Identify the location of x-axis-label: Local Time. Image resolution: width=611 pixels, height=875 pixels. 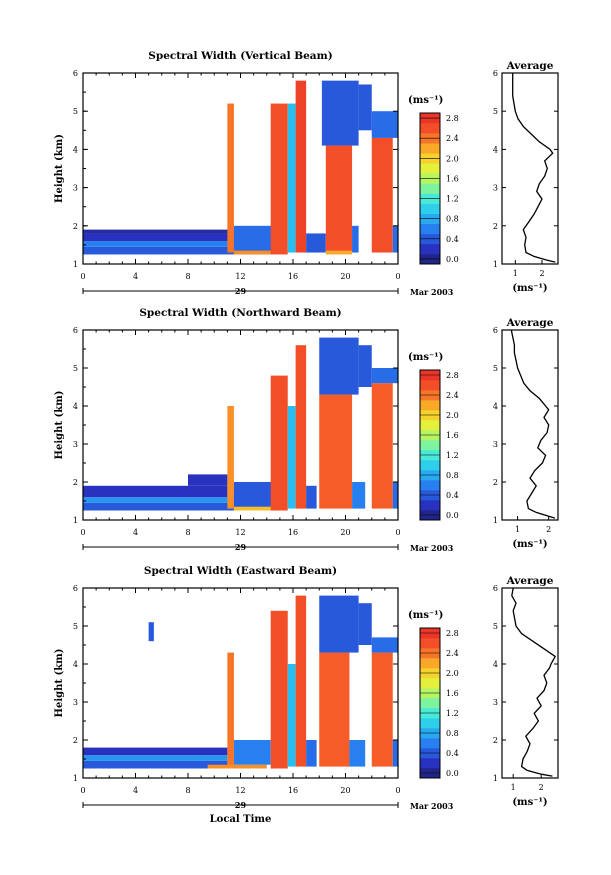
(241, 819).